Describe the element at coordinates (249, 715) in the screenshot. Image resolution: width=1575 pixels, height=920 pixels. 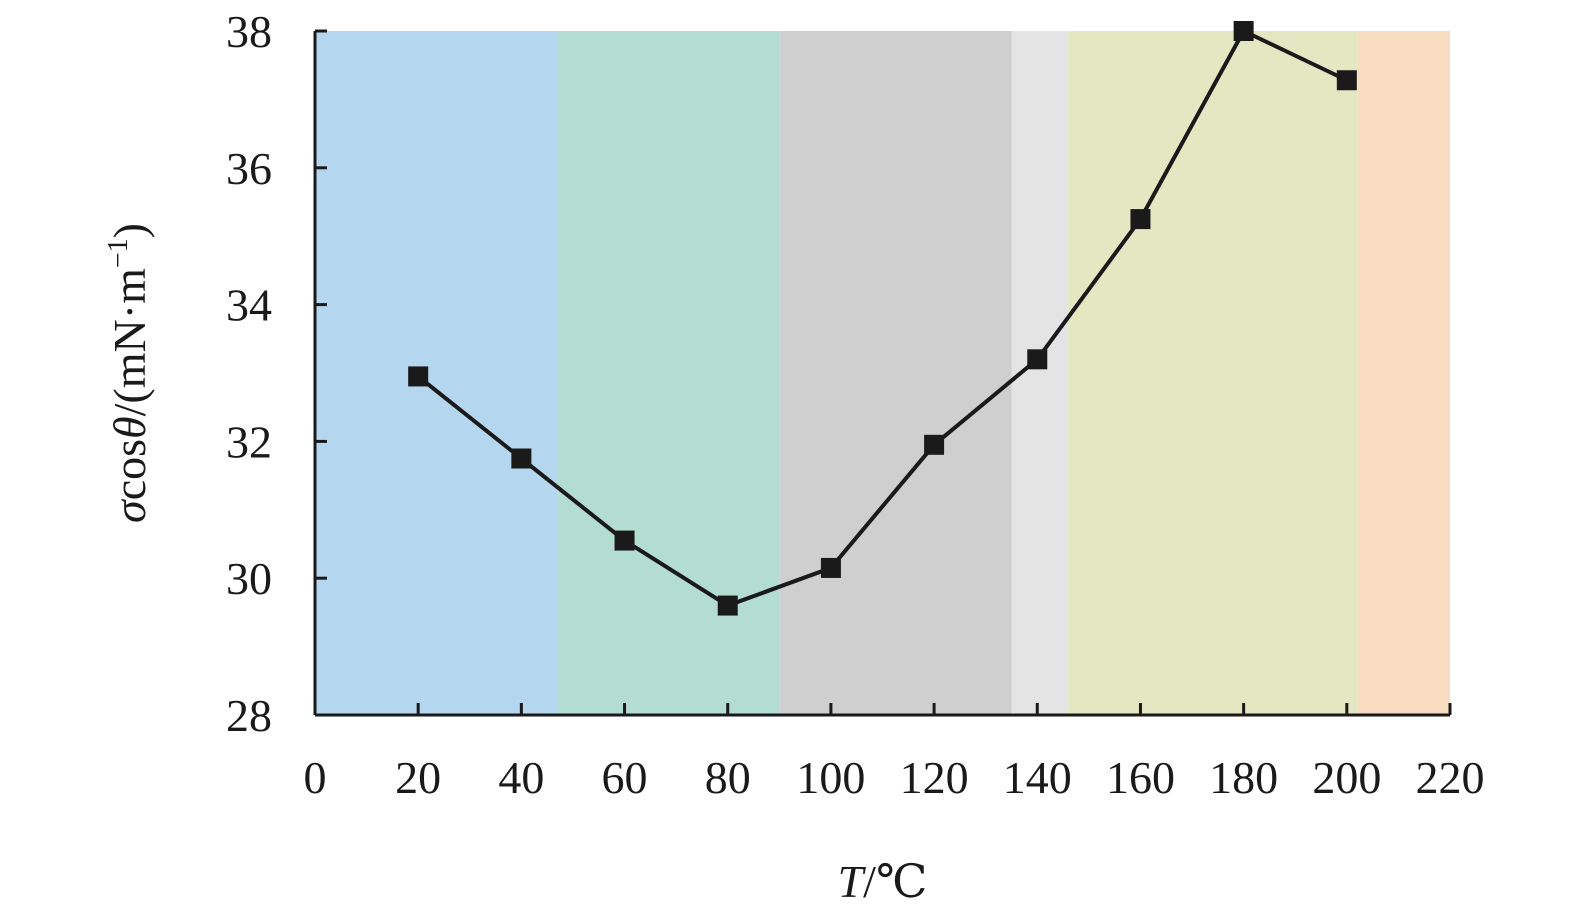
I see `y-tick-label: 28` at that location.